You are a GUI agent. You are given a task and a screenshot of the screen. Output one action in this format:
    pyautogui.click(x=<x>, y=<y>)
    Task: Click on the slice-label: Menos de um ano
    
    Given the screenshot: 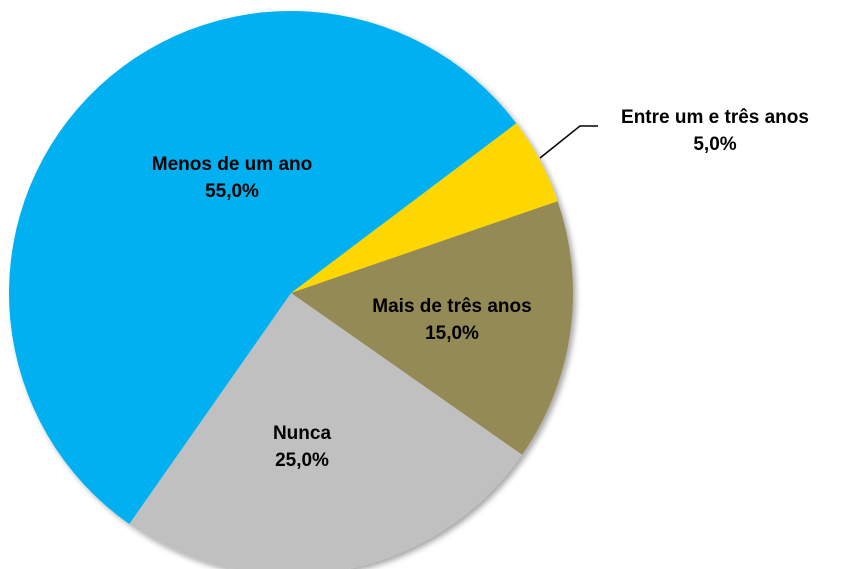 What is the action you would take?
    pyautogui.click(x=232, y=164)
    